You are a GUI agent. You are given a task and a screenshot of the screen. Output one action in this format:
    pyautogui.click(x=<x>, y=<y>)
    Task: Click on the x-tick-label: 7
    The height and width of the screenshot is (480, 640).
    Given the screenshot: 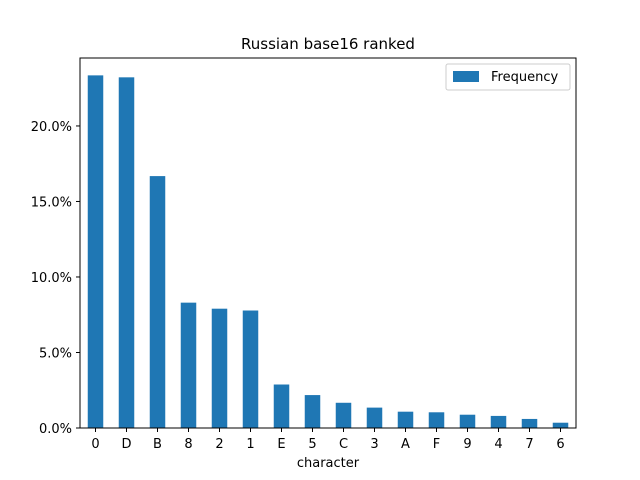 What is the action you would take?
    pyautogui.click(x=529, y=444)
    